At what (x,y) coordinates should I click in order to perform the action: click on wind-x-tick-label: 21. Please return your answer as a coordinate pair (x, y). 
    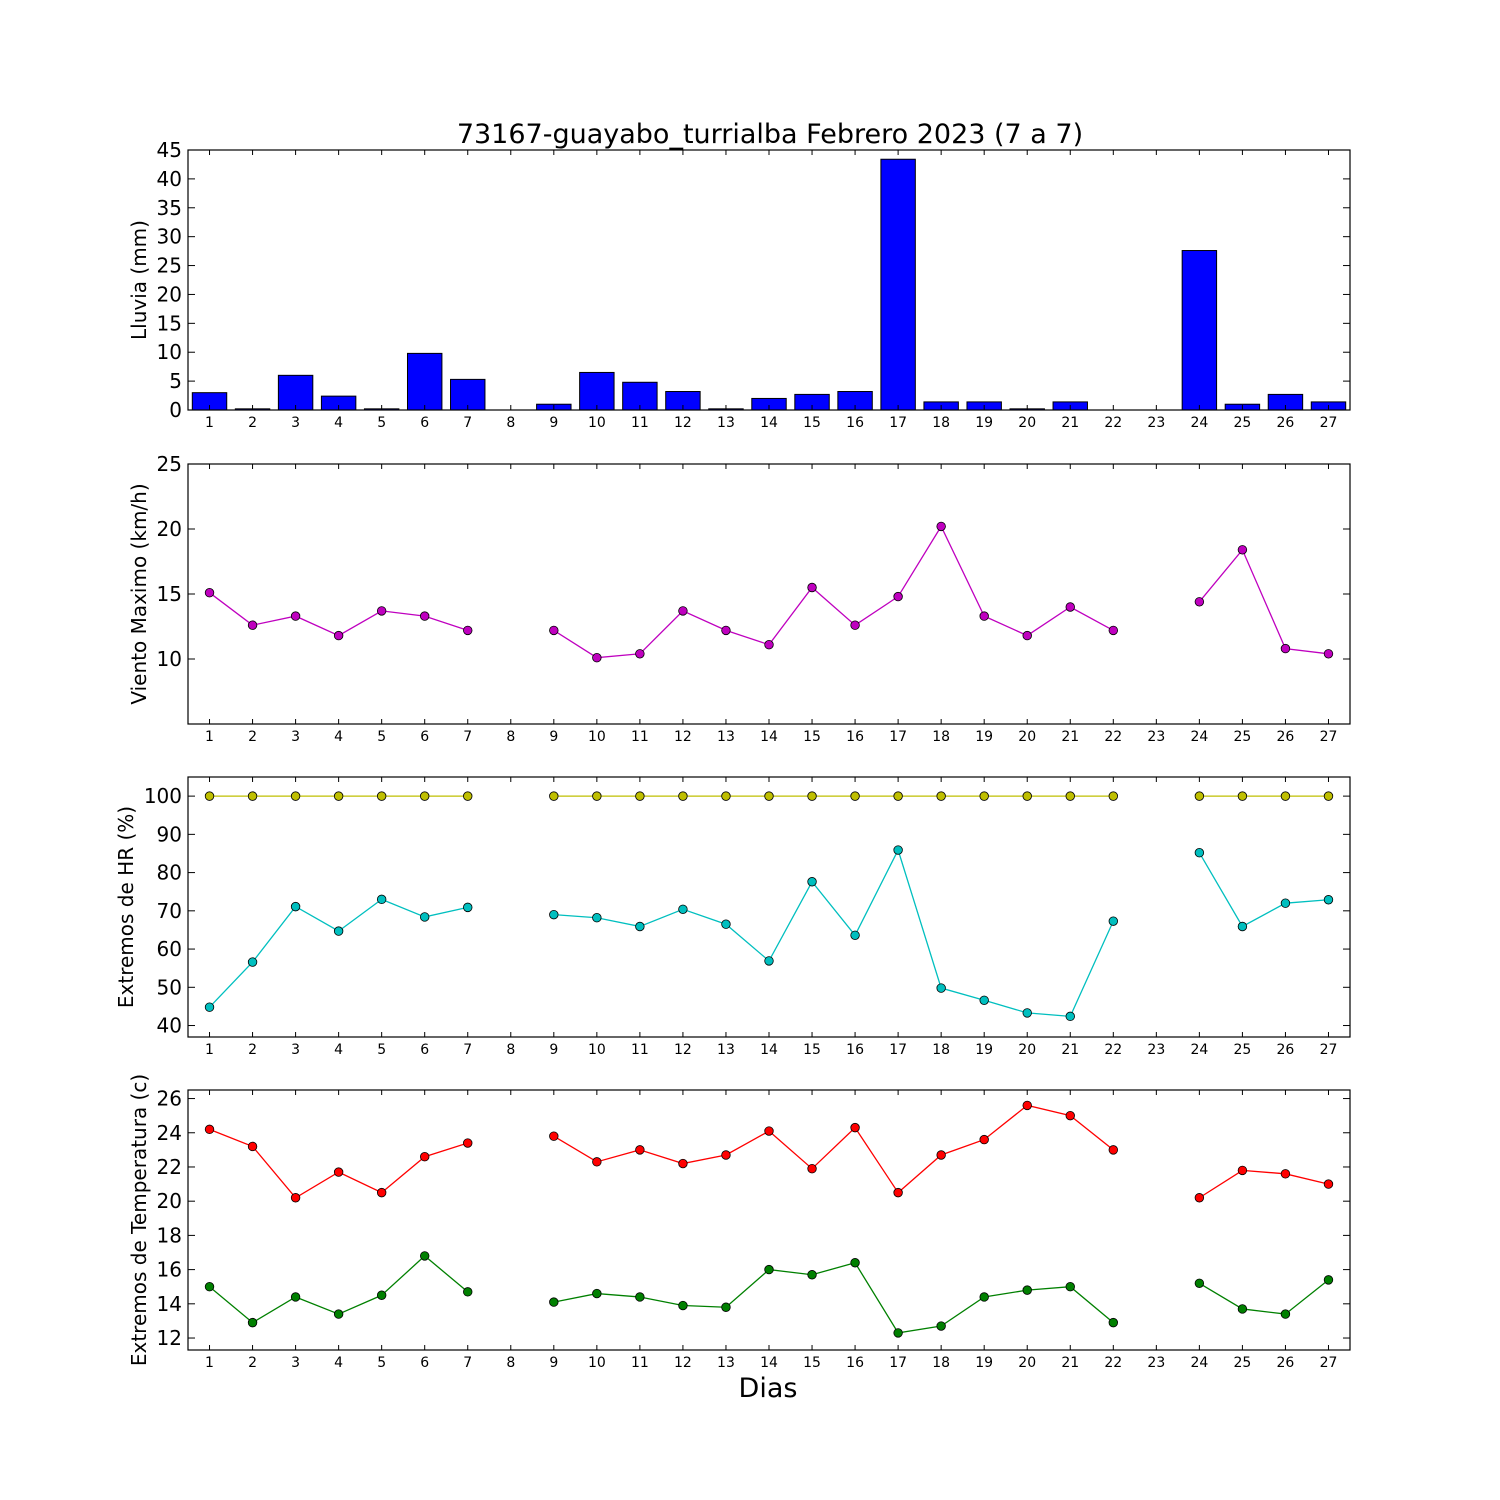
    Looking at the image, I should click on (1070, 737).